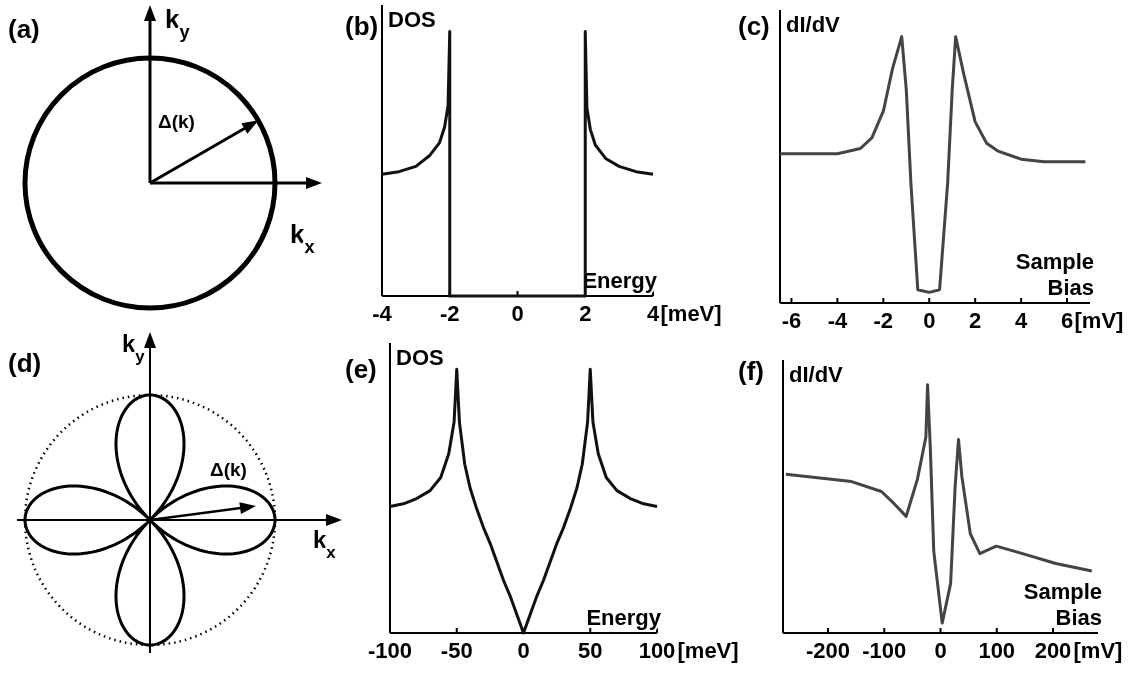 The image size is (1133, 673). What do you see at coordinates (828, 650) in the screenshot?
I see `x-tick-label: -200` at bounding box center [828, 650].